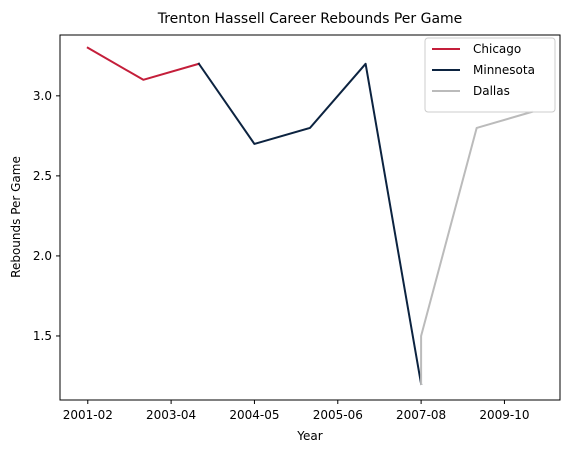  What do you see at coordinates (477, 247) in the screenshot?
I see `series-line-dallas` at bounding box center [477, 247].